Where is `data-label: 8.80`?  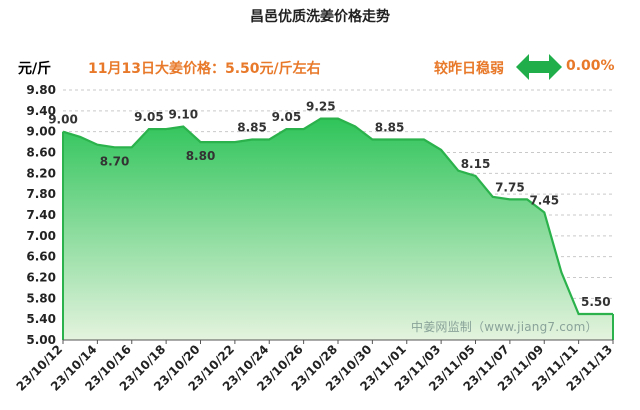
data-label: 8.80 is located at coordinates (201, 156).